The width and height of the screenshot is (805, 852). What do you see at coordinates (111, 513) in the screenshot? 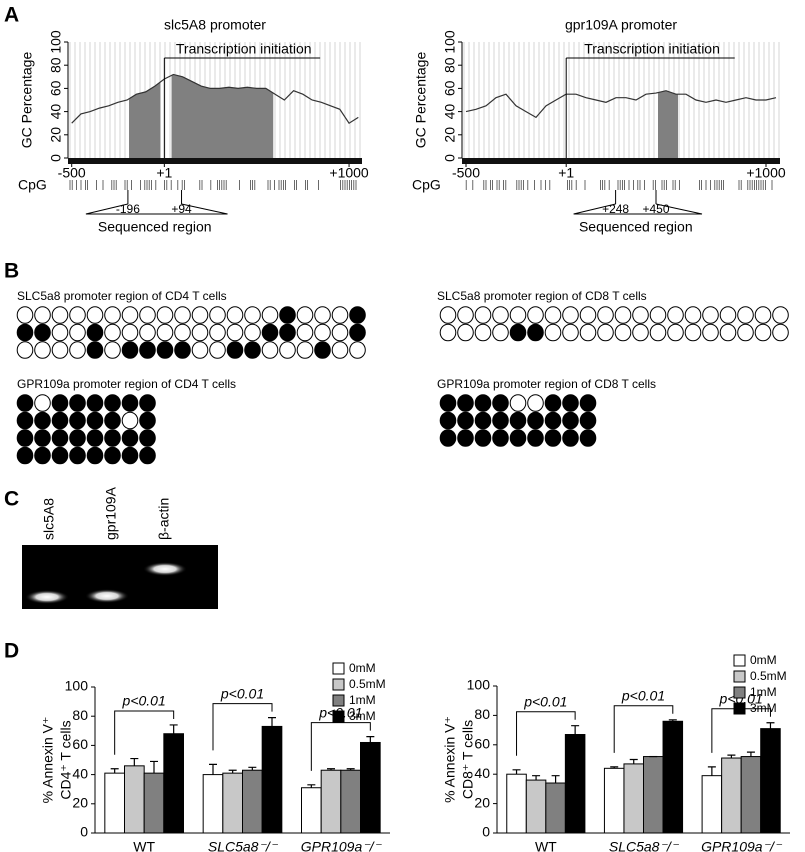
I see `lane-label: gpr109A` at bounding box center [111, 513].